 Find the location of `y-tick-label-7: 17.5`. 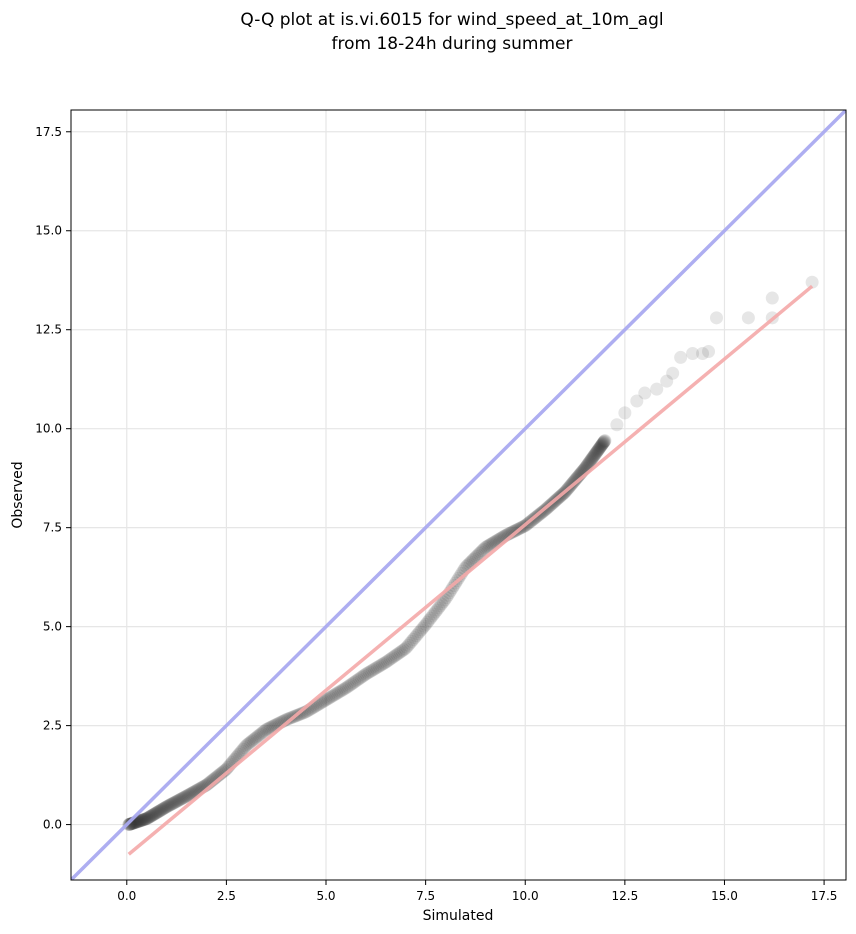

y-tick-label-7: 17.5 is located at coordinates (48, 132).